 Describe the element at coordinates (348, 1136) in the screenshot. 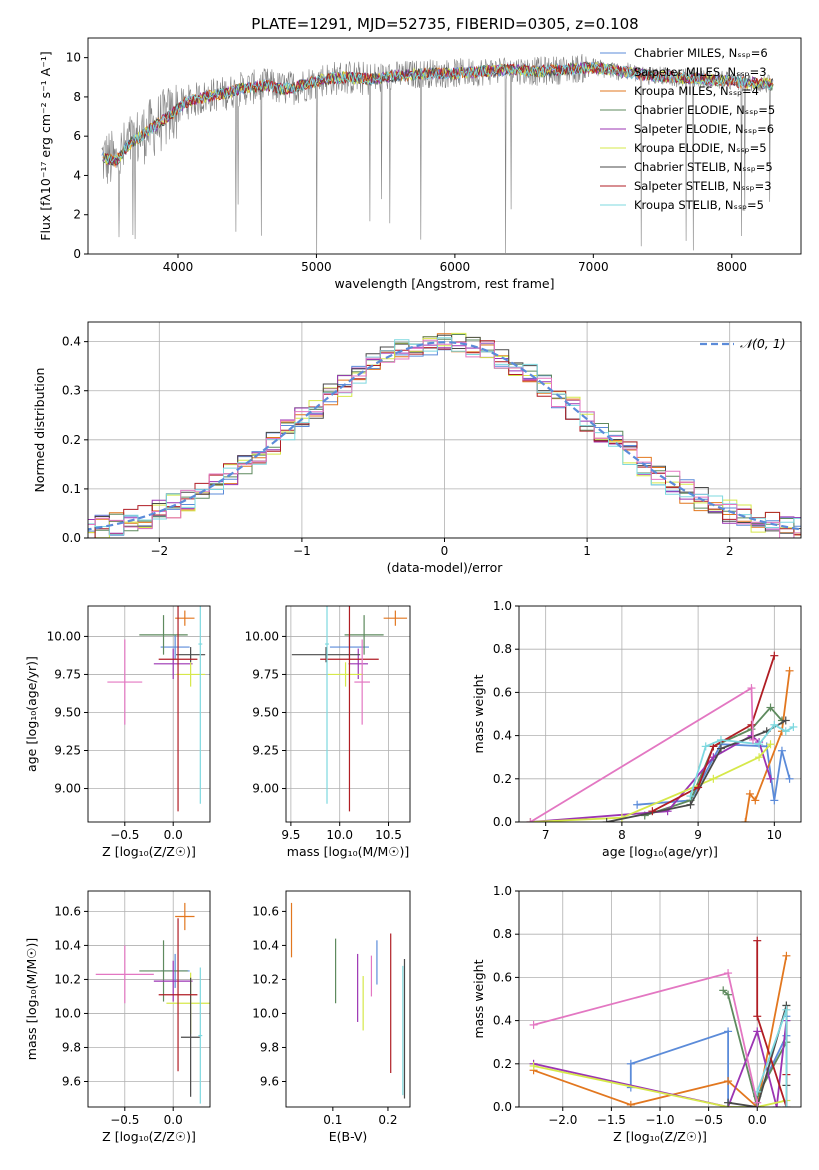

I see `x-axis-label: E(B-V)` at that location.